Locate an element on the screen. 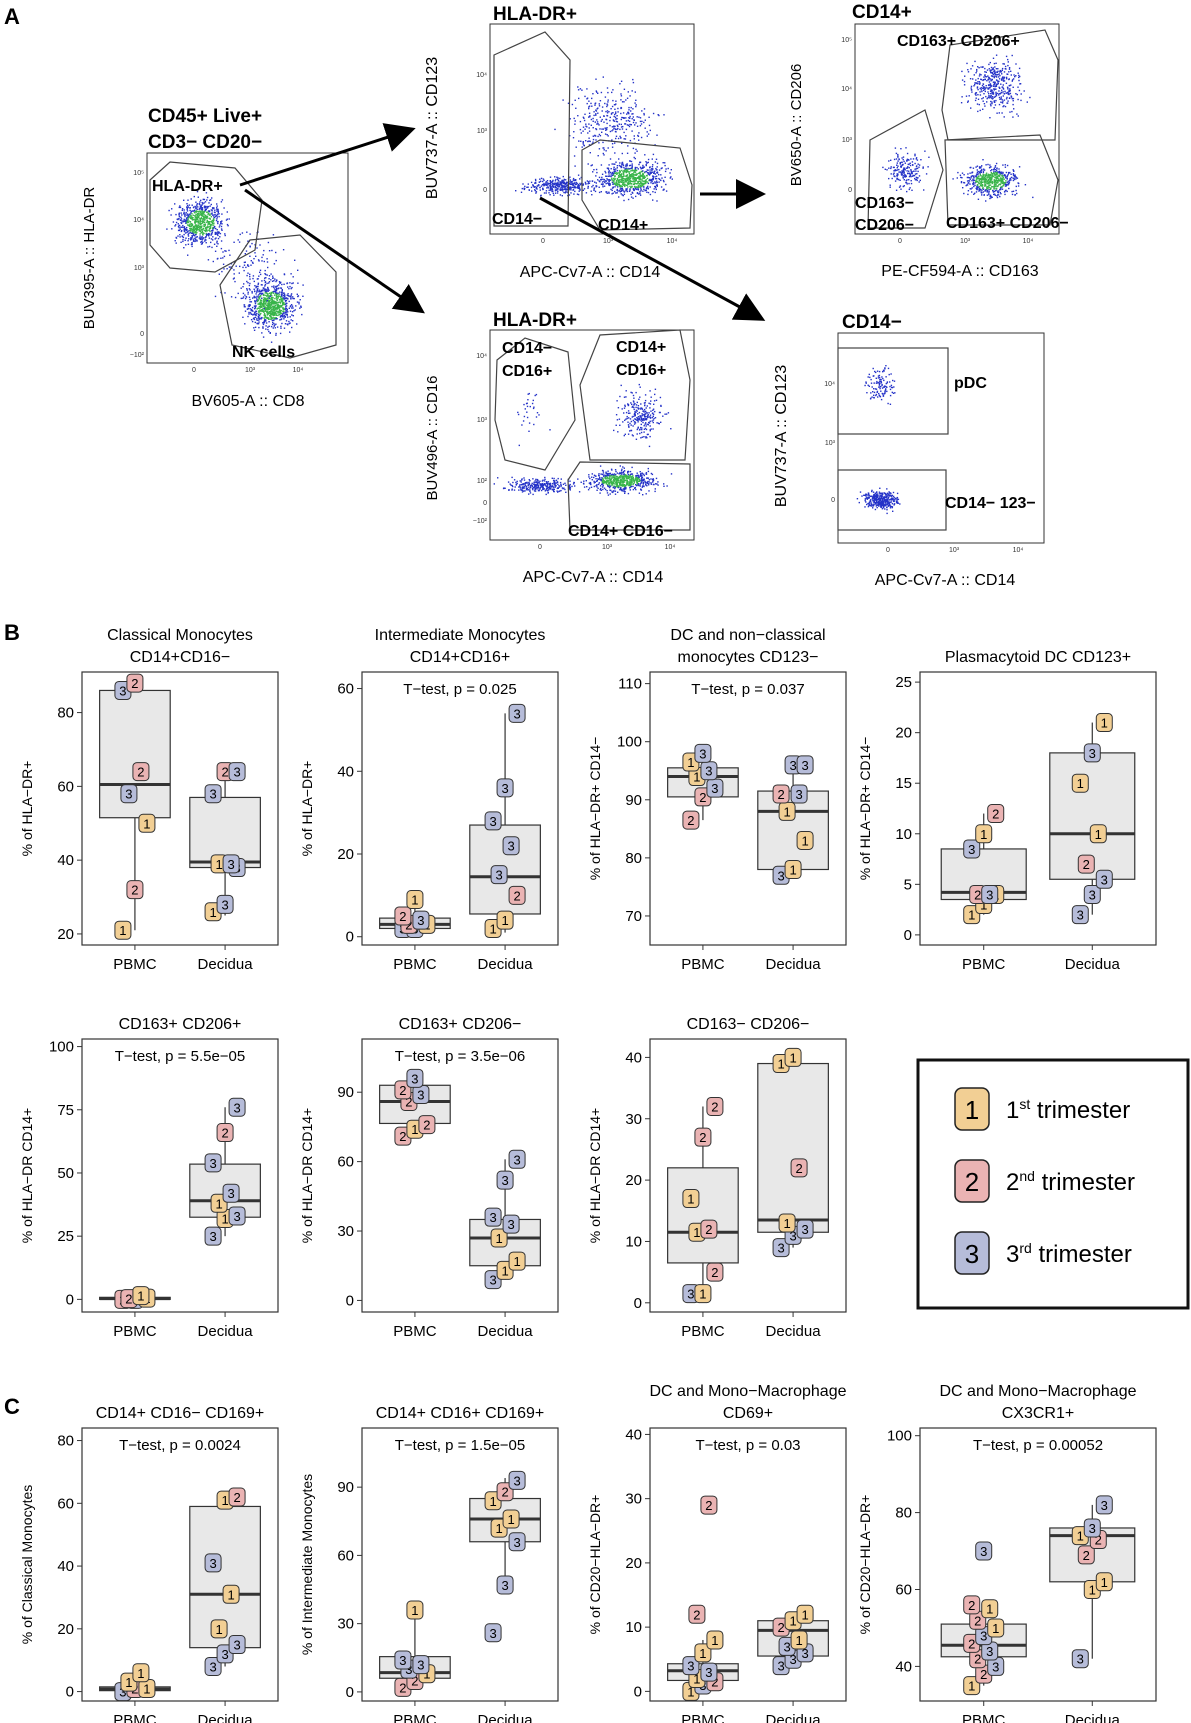  hladr-bottom-ytick-5: −10² is located at coordinates (480, 521).